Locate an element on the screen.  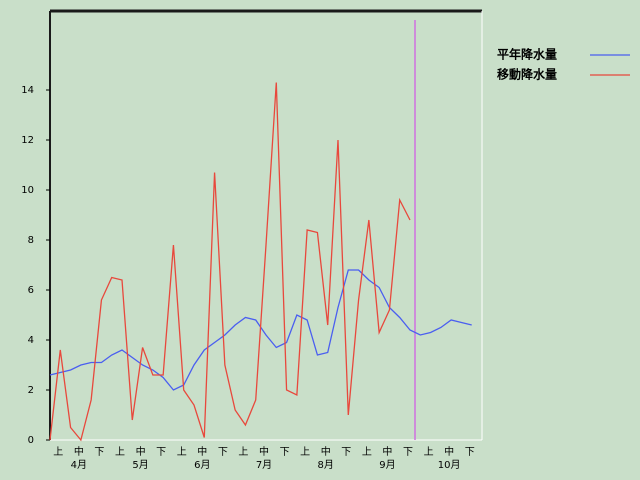
y-tick-label: 2 is located at coordinates (31, 390).